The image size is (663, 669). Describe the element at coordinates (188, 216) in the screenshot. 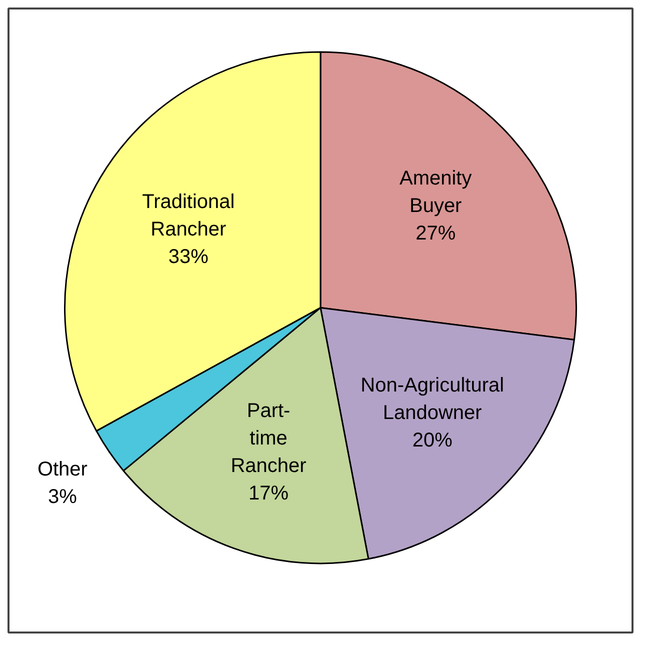

I see `slice-label: Traditional Rancher` at that location.